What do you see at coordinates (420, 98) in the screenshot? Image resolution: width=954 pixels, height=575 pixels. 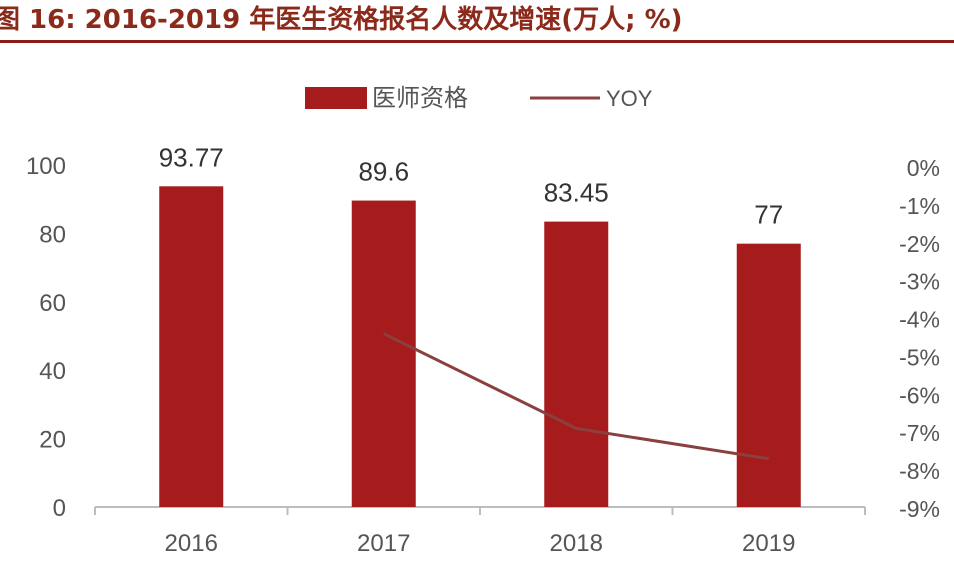 I see `legend-bar-label: 医师资格` at bounding box center [420, 98].